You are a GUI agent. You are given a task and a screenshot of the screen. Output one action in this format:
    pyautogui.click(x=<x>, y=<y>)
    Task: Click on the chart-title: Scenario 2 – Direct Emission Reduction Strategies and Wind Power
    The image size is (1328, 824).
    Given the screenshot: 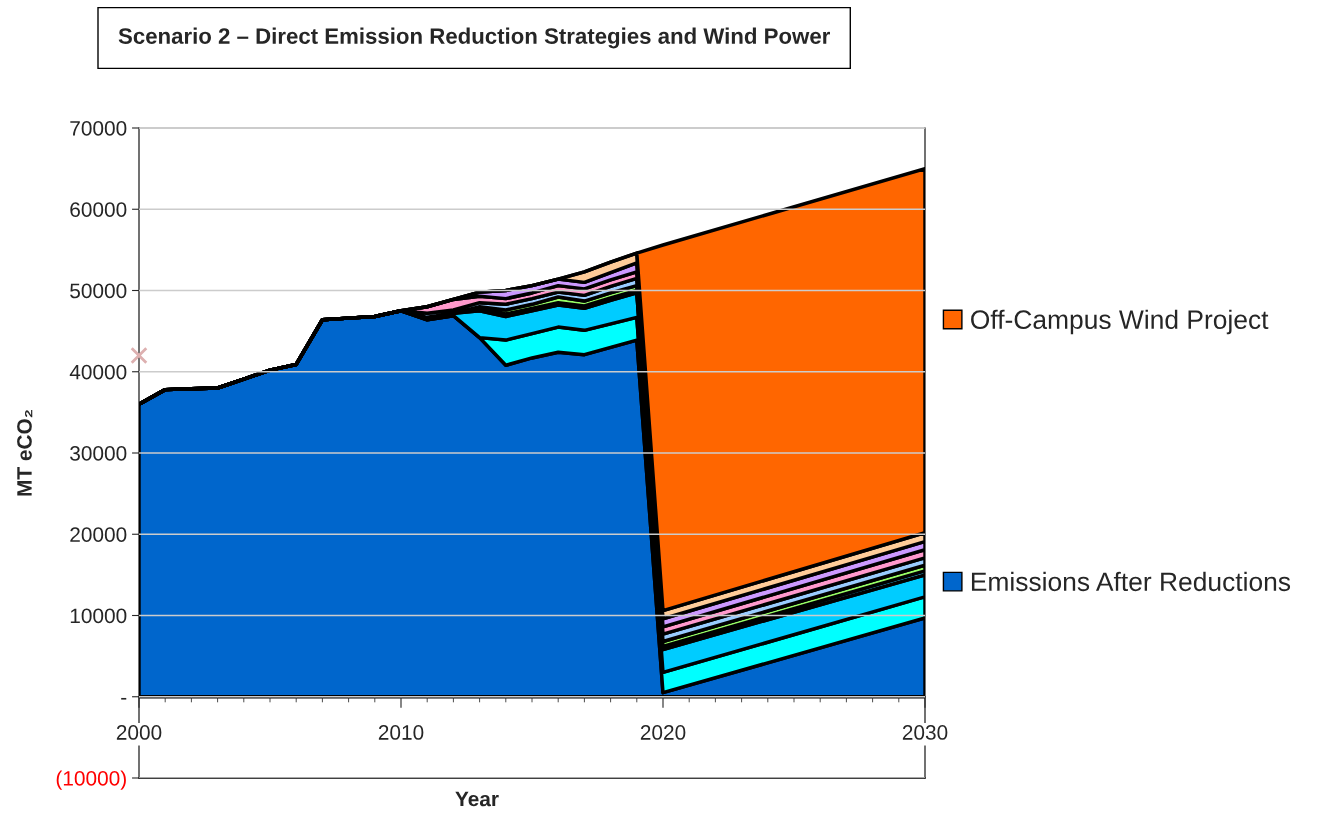 What is the action you would take?
    pyautogui.click(x=474, y=38)
    